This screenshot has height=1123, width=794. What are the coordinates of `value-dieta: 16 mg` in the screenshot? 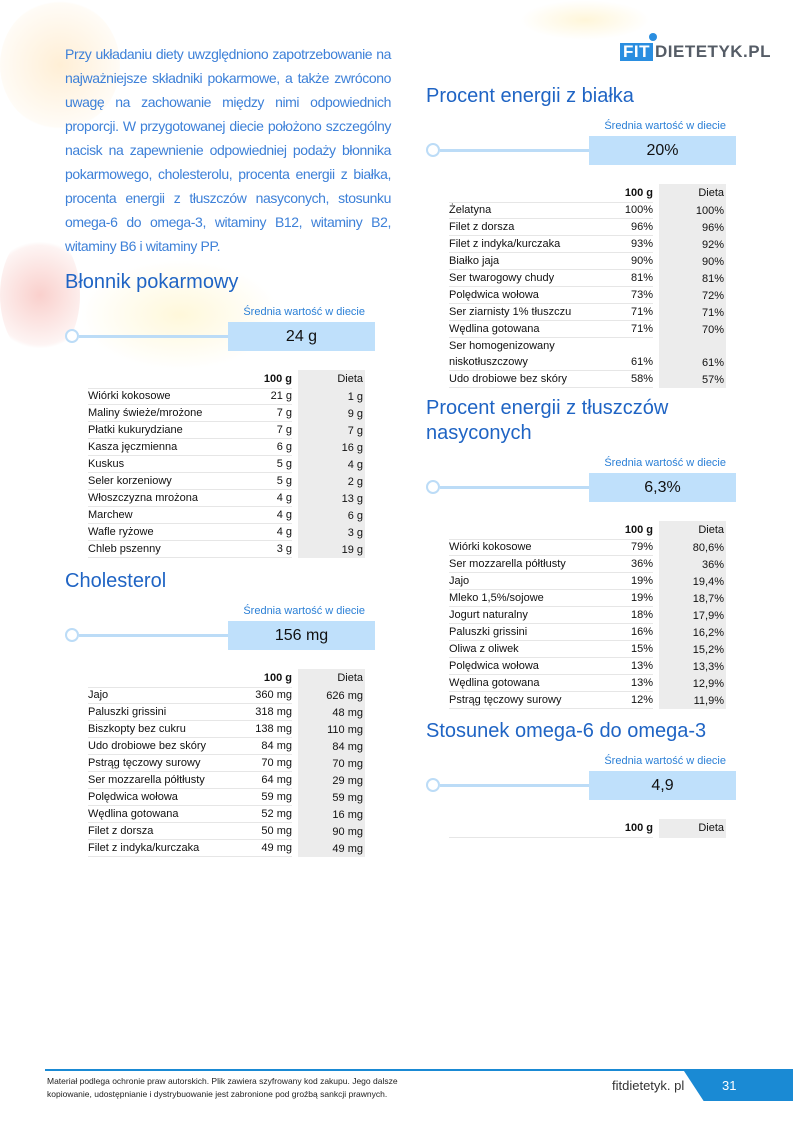 It's located at (331, 814).